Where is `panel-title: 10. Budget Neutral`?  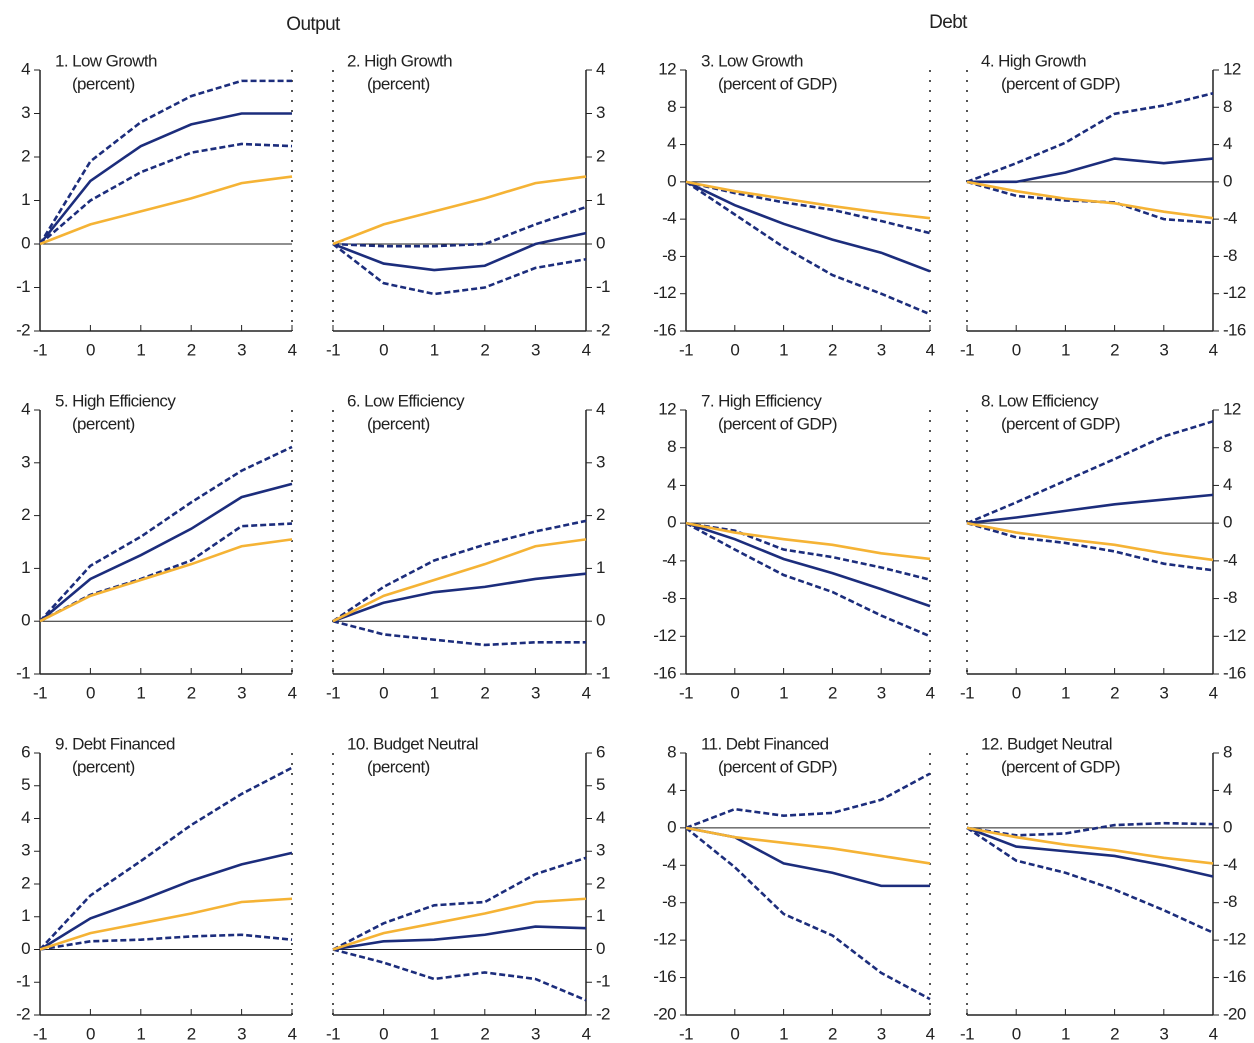 panel-title: 10. Budget Neutral is located at coordinates (412, 743).